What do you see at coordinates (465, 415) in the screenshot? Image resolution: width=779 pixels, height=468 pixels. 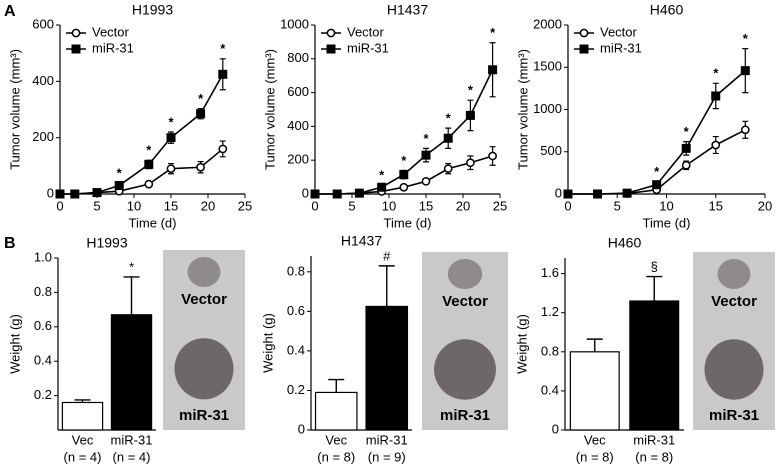 I see `photo-label: miR-31` at bounding box center [465, 415].